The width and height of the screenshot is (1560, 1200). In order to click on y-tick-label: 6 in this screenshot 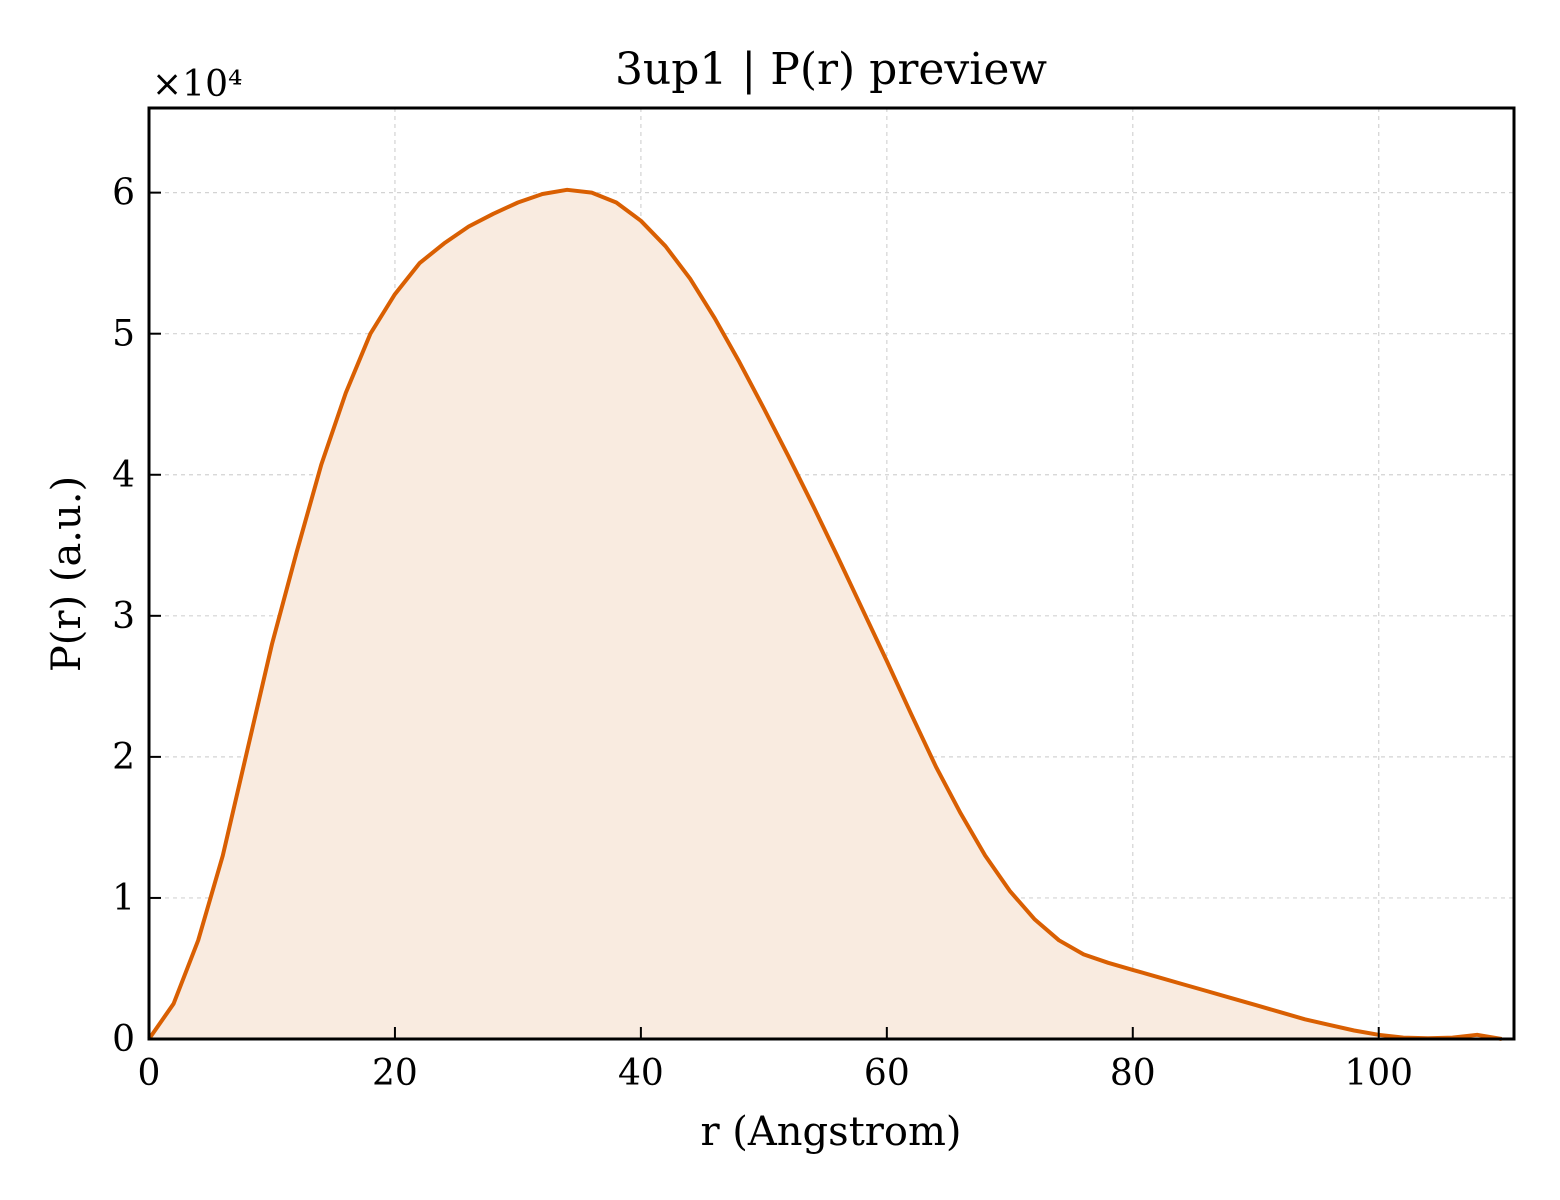, I will do `click(123, 193)`.